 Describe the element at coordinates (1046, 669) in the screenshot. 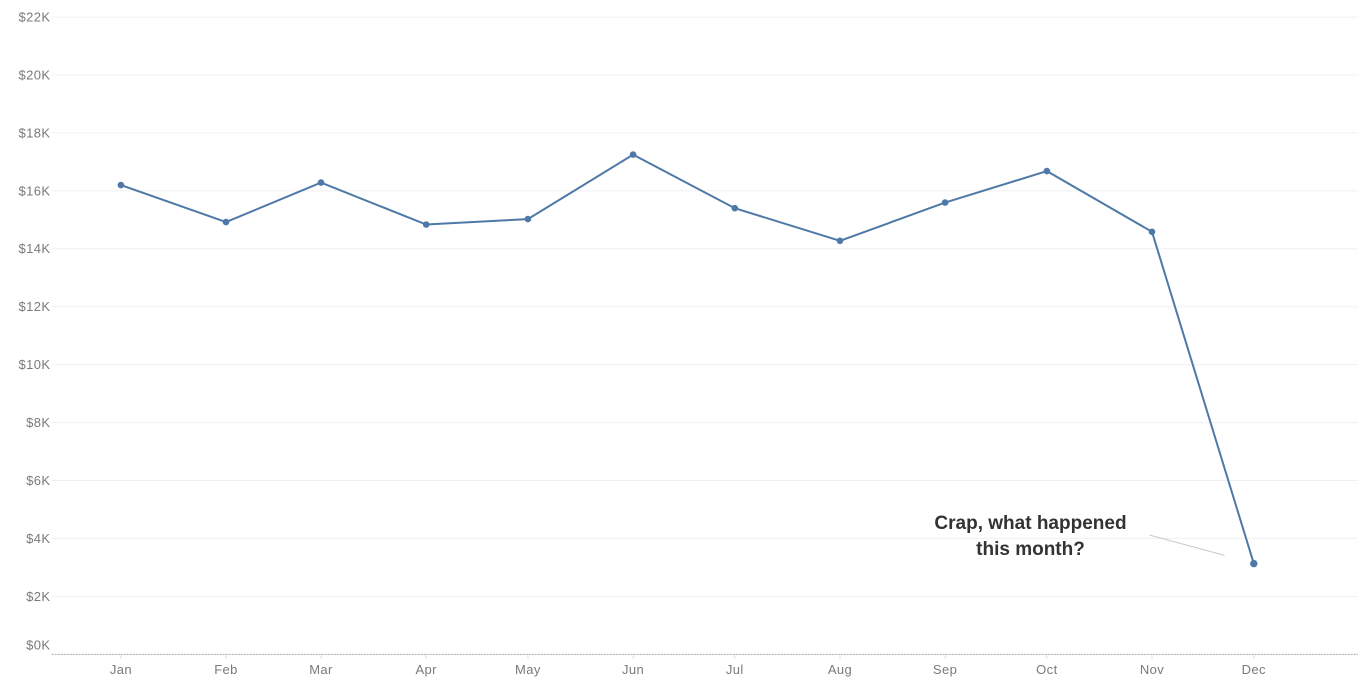

I see `svg-text: Oct` at that location.